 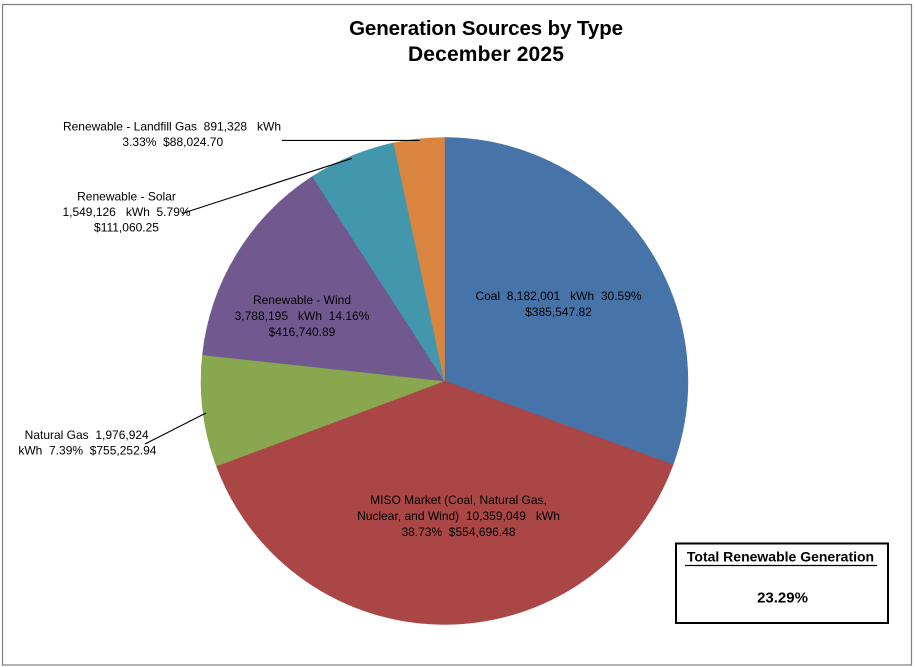 What do you see at coordinates (302, 300) in the screenshot?
I see `svg-text: Renewable - Wind` at bounding box center [302, 300].